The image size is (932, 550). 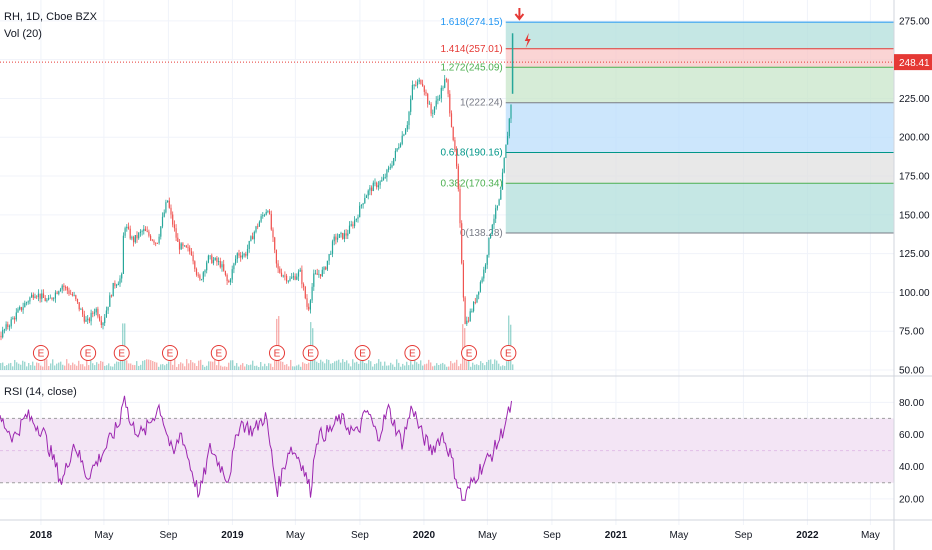 What do you see at coordinates (232, 535) in the screenshot?
I see `time-tick-label: 2019` at bounding box center [232, 535].